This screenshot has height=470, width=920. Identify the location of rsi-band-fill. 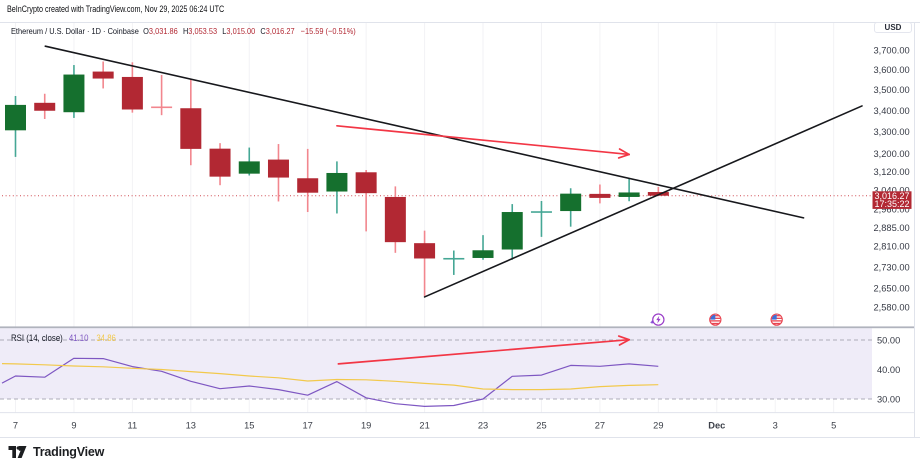
(436, 363).